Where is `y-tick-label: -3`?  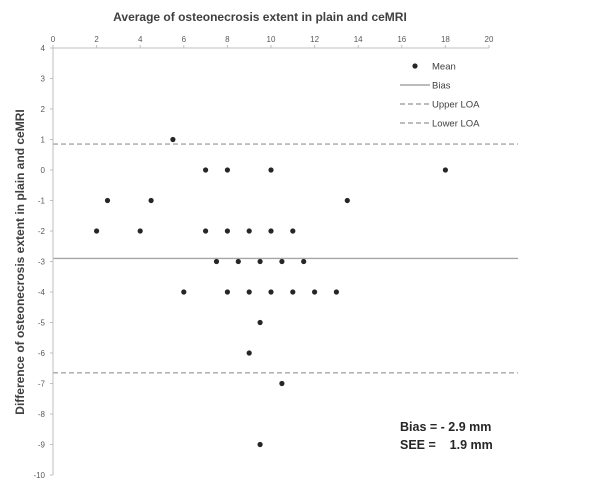
y-tick-label: -3 is located at coordinates (42, 262).